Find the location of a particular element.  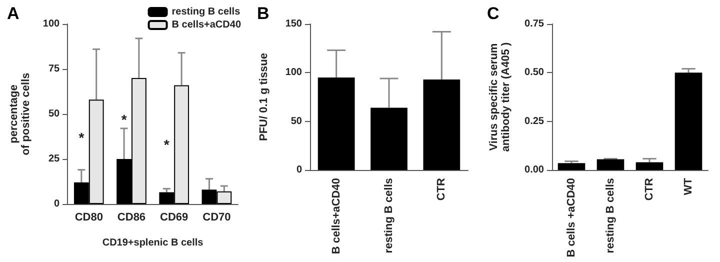

legend-label: resting B cells is located at coordinates (206, 12).